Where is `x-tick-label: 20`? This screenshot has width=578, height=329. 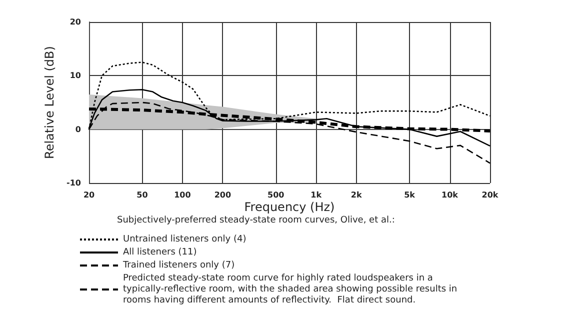
x-tick-label: 20 is located at coordinates (89, 195).